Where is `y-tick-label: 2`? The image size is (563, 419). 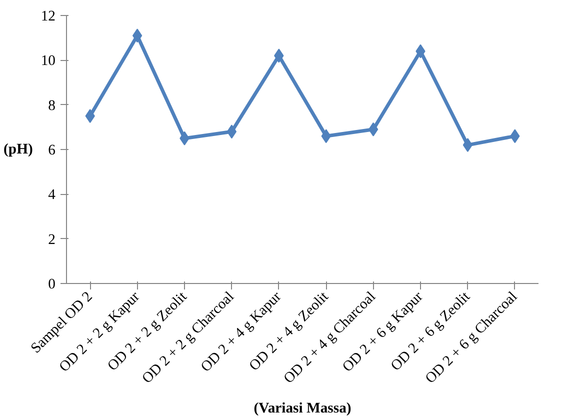 y-tick-label: 2 is located at coordinates (52, 240).